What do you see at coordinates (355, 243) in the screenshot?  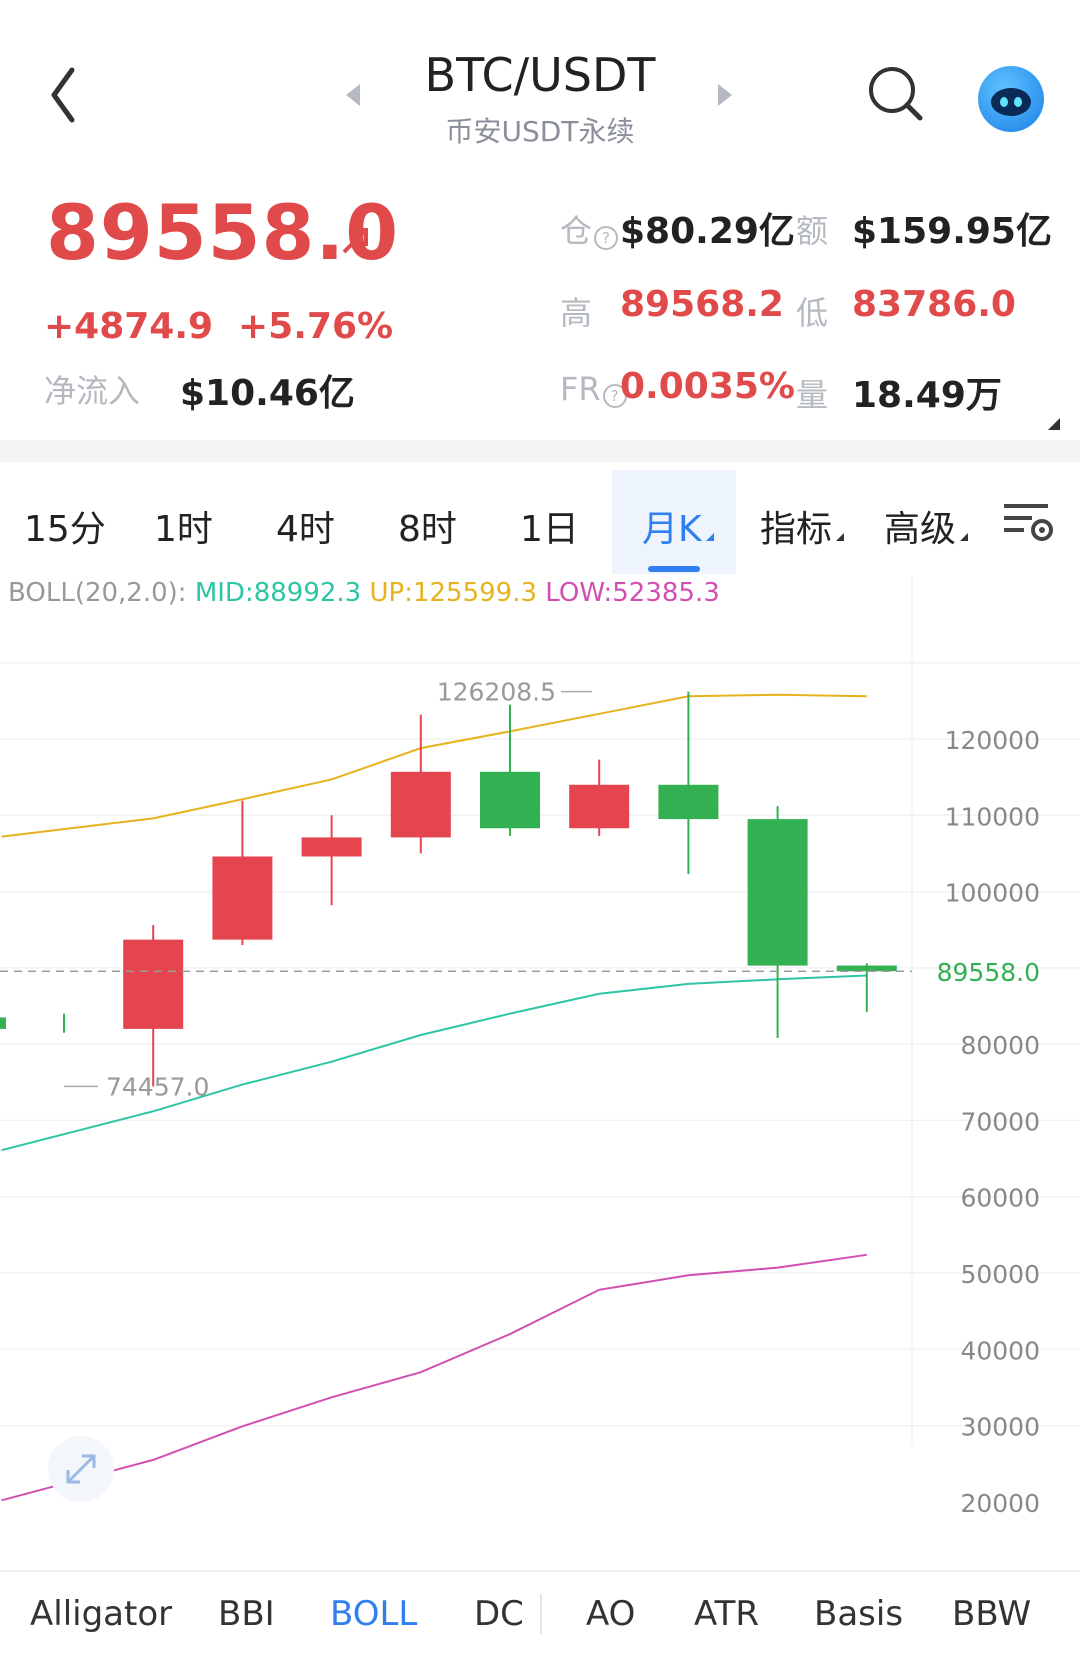 I see `arrow-up-right-icon` at bounding box center [355, 243].